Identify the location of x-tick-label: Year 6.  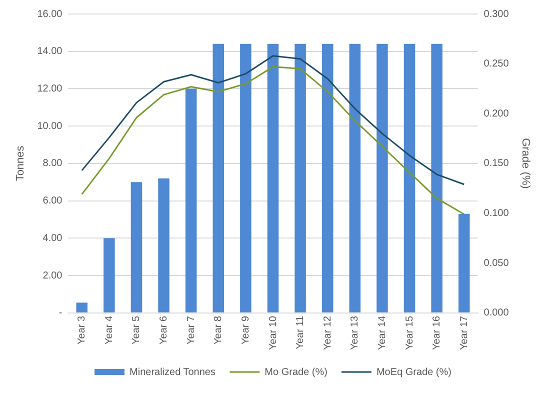
(164, 329).